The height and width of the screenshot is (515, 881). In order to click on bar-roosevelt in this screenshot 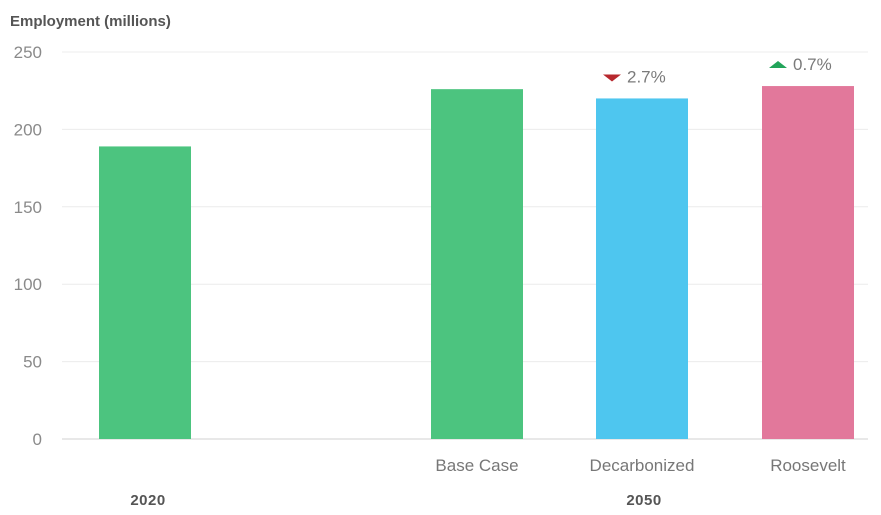, I will do `click(808, 262)`.